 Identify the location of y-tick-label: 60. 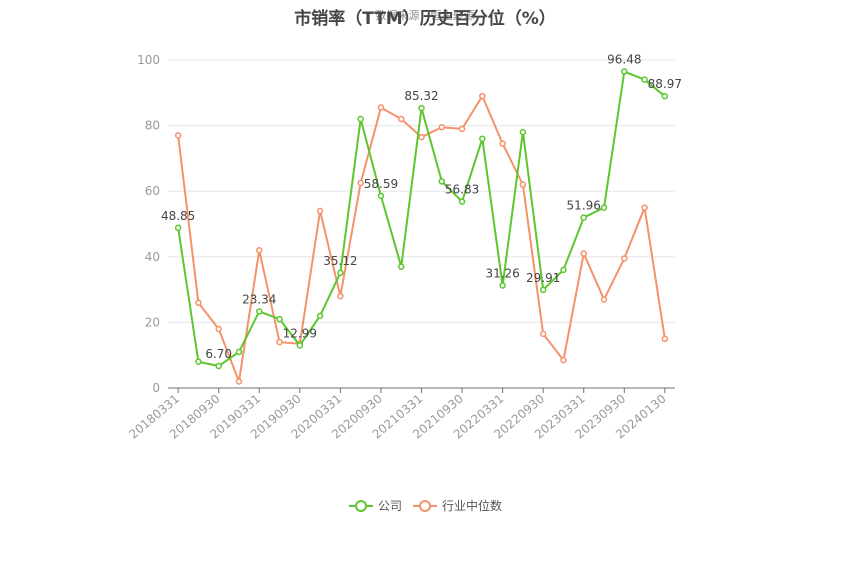
(152, 191).